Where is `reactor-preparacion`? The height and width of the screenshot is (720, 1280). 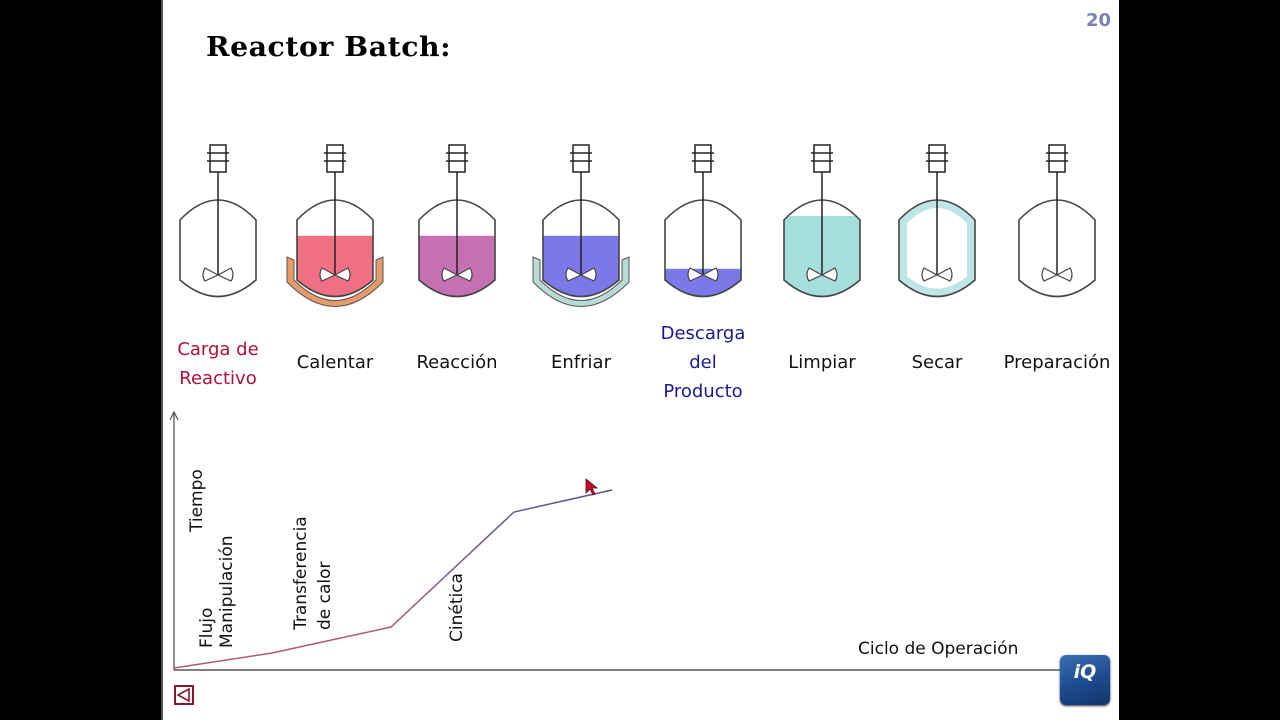 reactor-preparacion is located at coordinates (1057, 221).